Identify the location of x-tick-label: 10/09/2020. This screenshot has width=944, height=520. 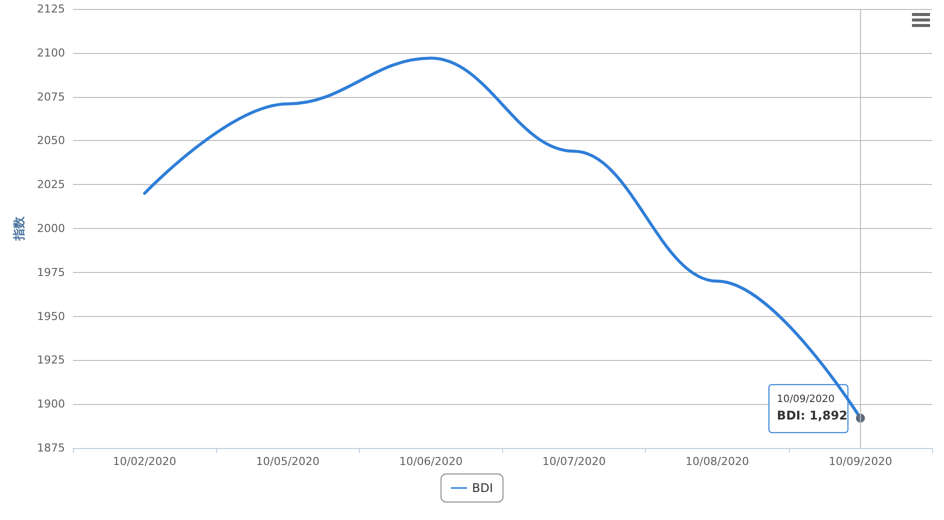
(860, 461).